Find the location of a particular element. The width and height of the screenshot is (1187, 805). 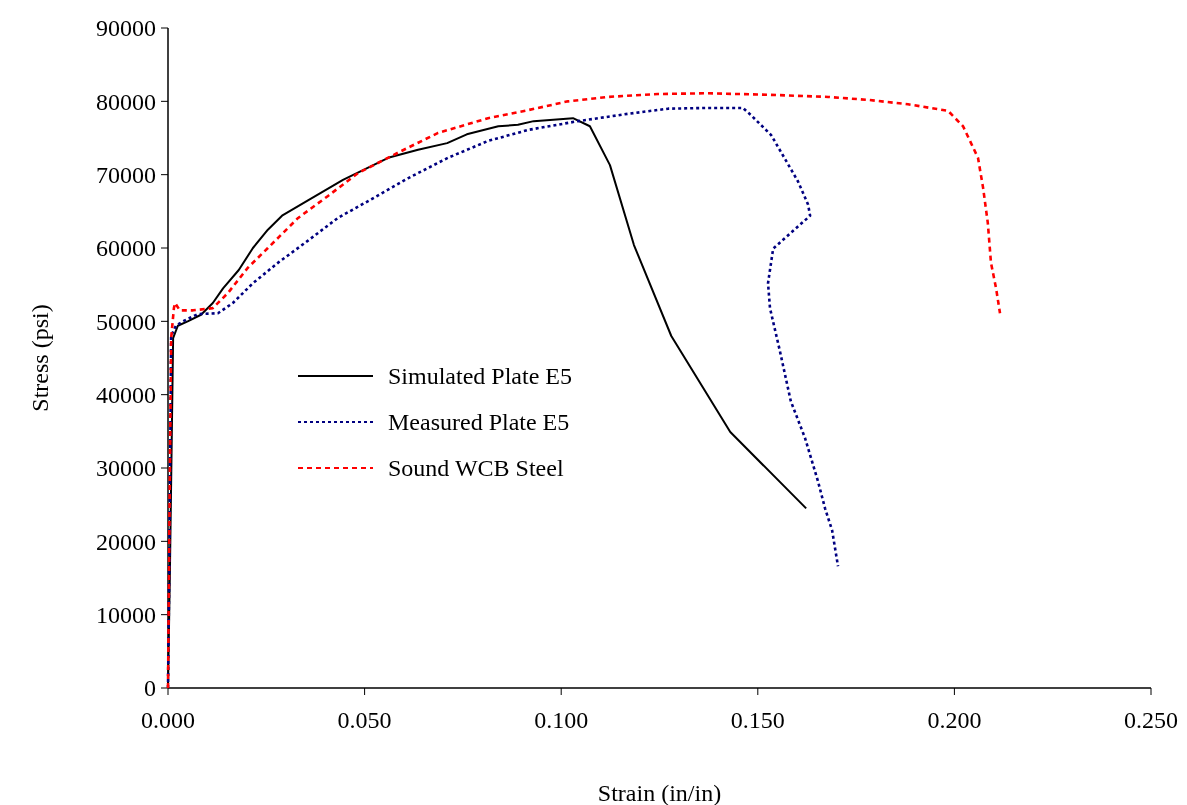

x-tick-label: 0.150 is located at coordinates (757, 720).